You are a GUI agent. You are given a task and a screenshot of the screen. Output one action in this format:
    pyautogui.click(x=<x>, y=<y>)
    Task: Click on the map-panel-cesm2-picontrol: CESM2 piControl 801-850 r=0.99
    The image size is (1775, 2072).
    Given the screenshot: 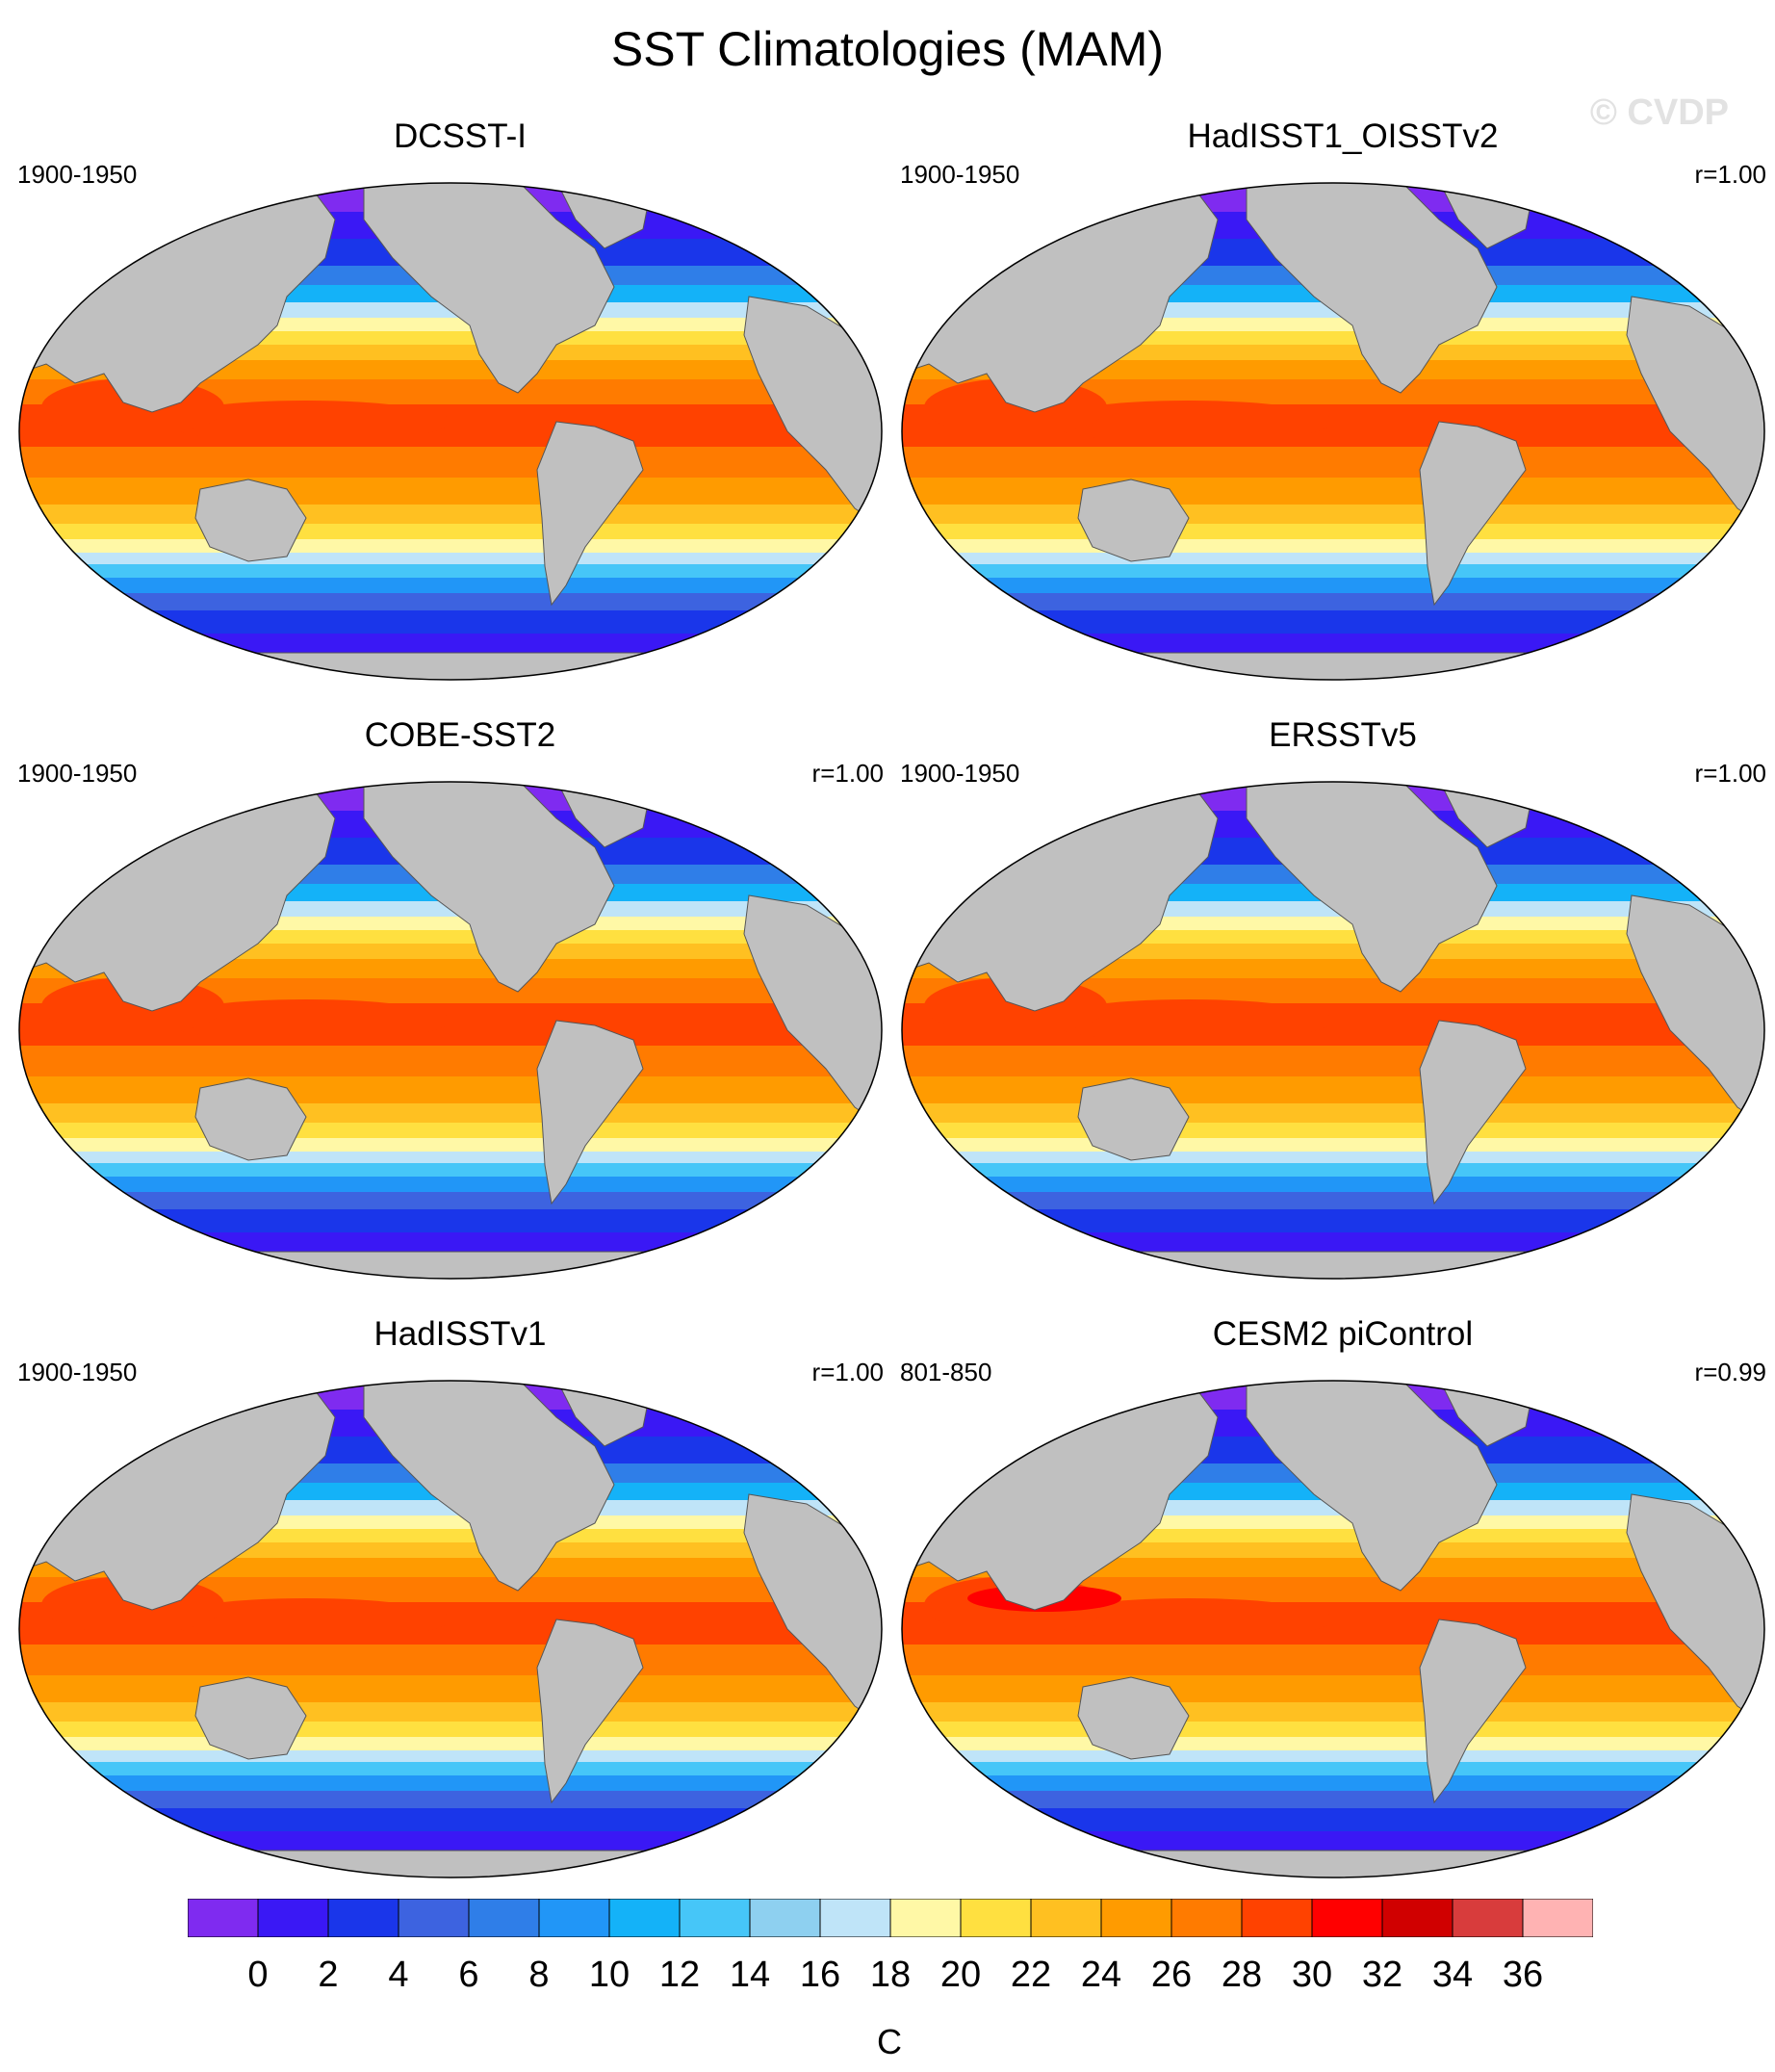 What is the action you would take?
    pyautogui.click(x=1333, y=1598)
    